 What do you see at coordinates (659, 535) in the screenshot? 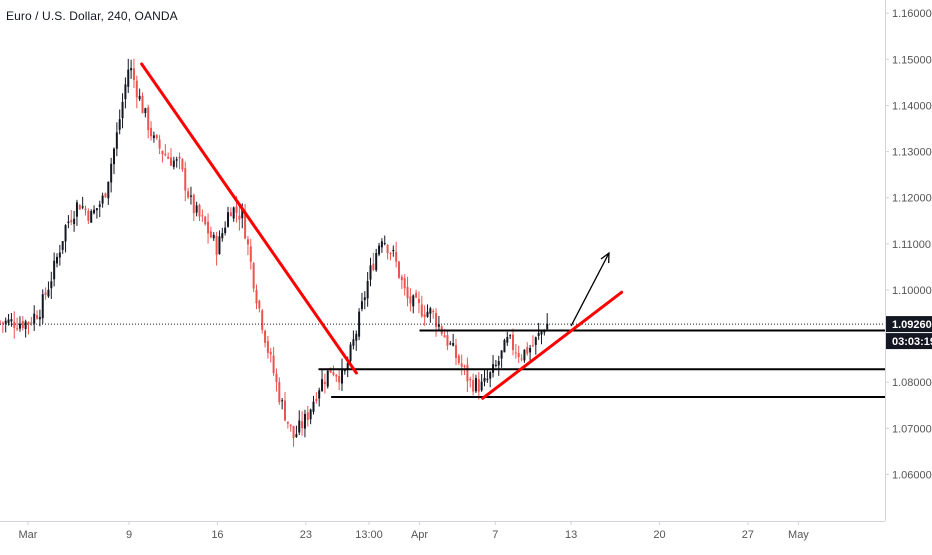
I see `time-tick-label: 20` at bounding box center [659, 535].